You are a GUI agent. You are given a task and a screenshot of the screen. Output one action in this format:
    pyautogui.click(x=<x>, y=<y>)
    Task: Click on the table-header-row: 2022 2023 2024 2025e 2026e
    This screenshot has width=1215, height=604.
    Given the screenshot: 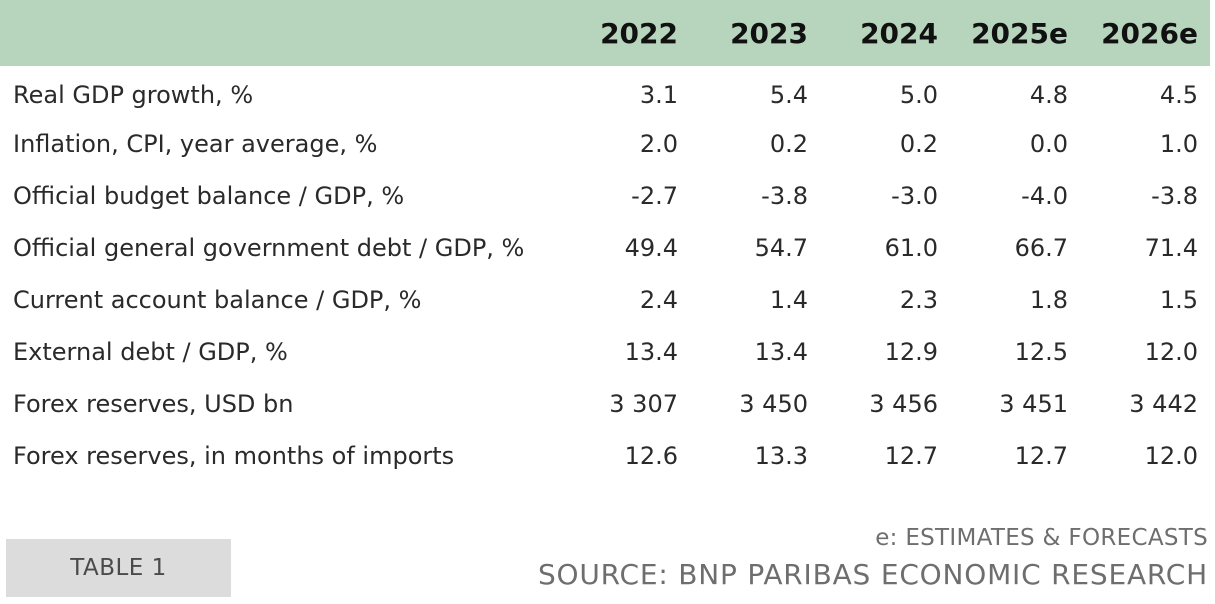 What is the action you would take?
    pyautogui.click(x=605, y=33)
    